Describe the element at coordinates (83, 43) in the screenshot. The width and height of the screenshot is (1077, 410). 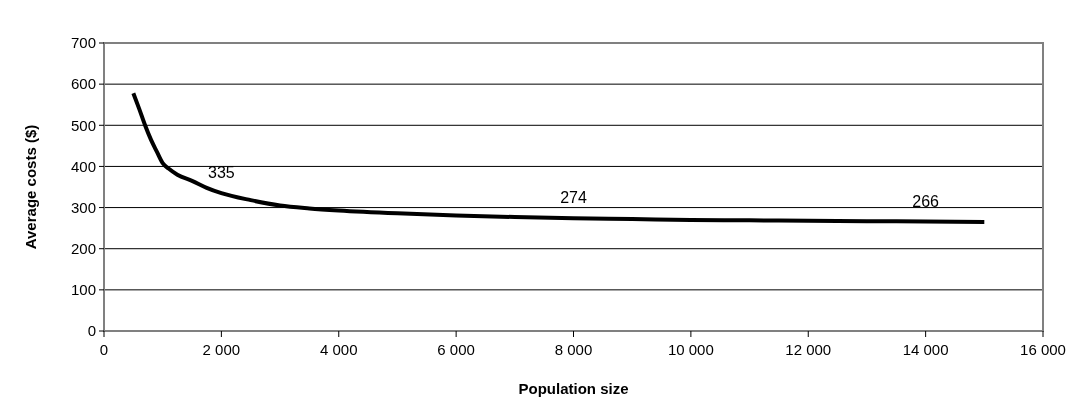
I see `y-tick-label: 700` at that location.